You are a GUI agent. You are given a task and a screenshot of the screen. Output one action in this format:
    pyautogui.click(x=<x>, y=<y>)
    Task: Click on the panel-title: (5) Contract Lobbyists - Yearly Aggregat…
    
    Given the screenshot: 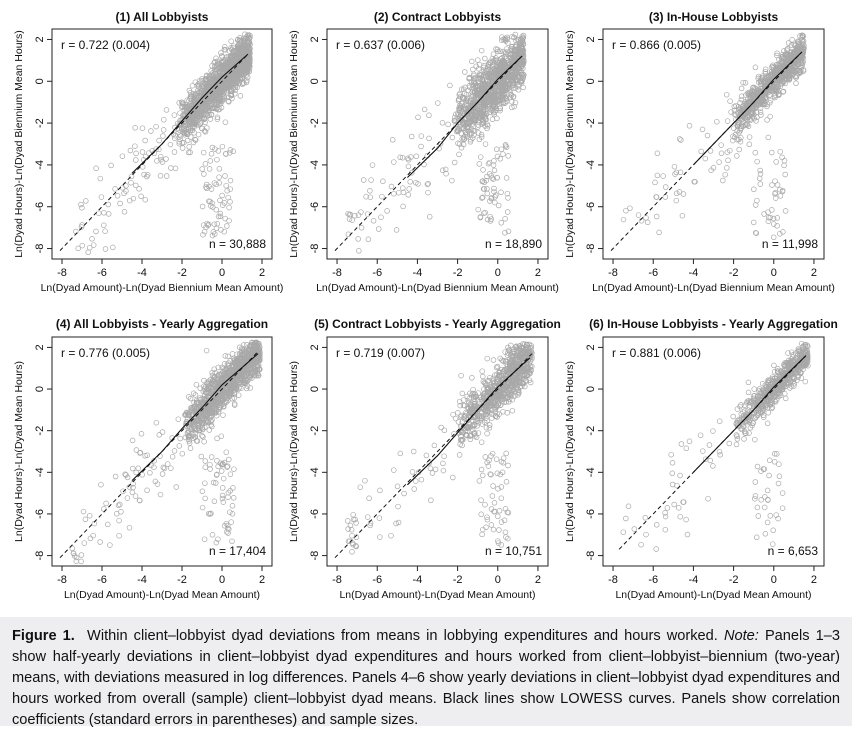 What is the action you would take?
    pyautogui.click(x=437, y=324)
    